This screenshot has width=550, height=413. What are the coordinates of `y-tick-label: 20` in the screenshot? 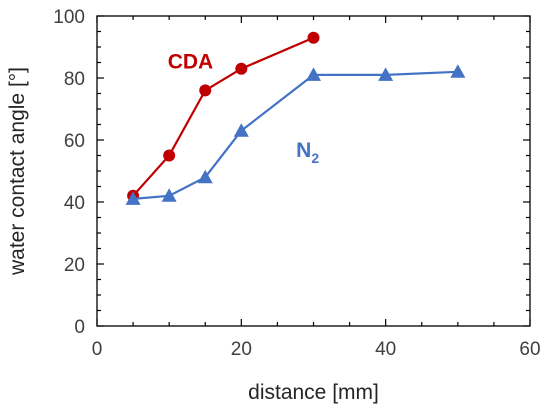 It's located at (74, 265).